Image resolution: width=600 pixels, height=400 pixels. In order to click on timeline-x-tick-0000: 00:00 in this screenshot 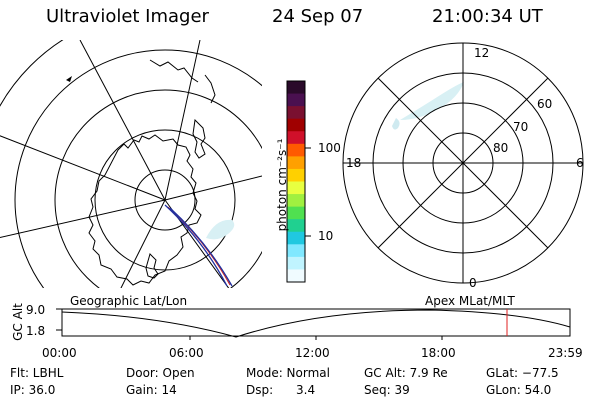, I will do `click(59, 353)`.